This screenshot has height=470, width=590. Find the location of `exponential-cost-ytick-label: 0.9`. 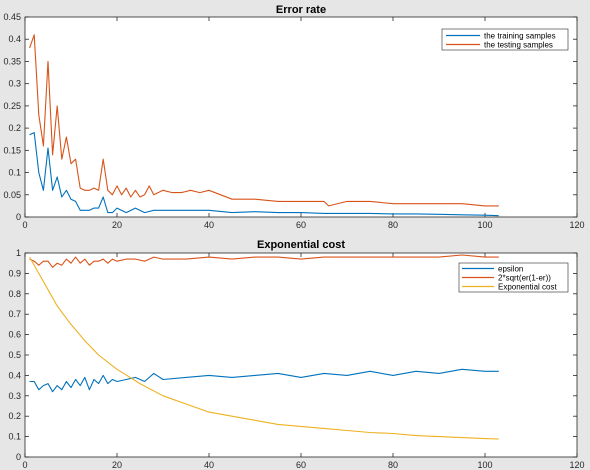

exponential-cost-ytick-label: 0.9 is located at coordinates (14, 273).